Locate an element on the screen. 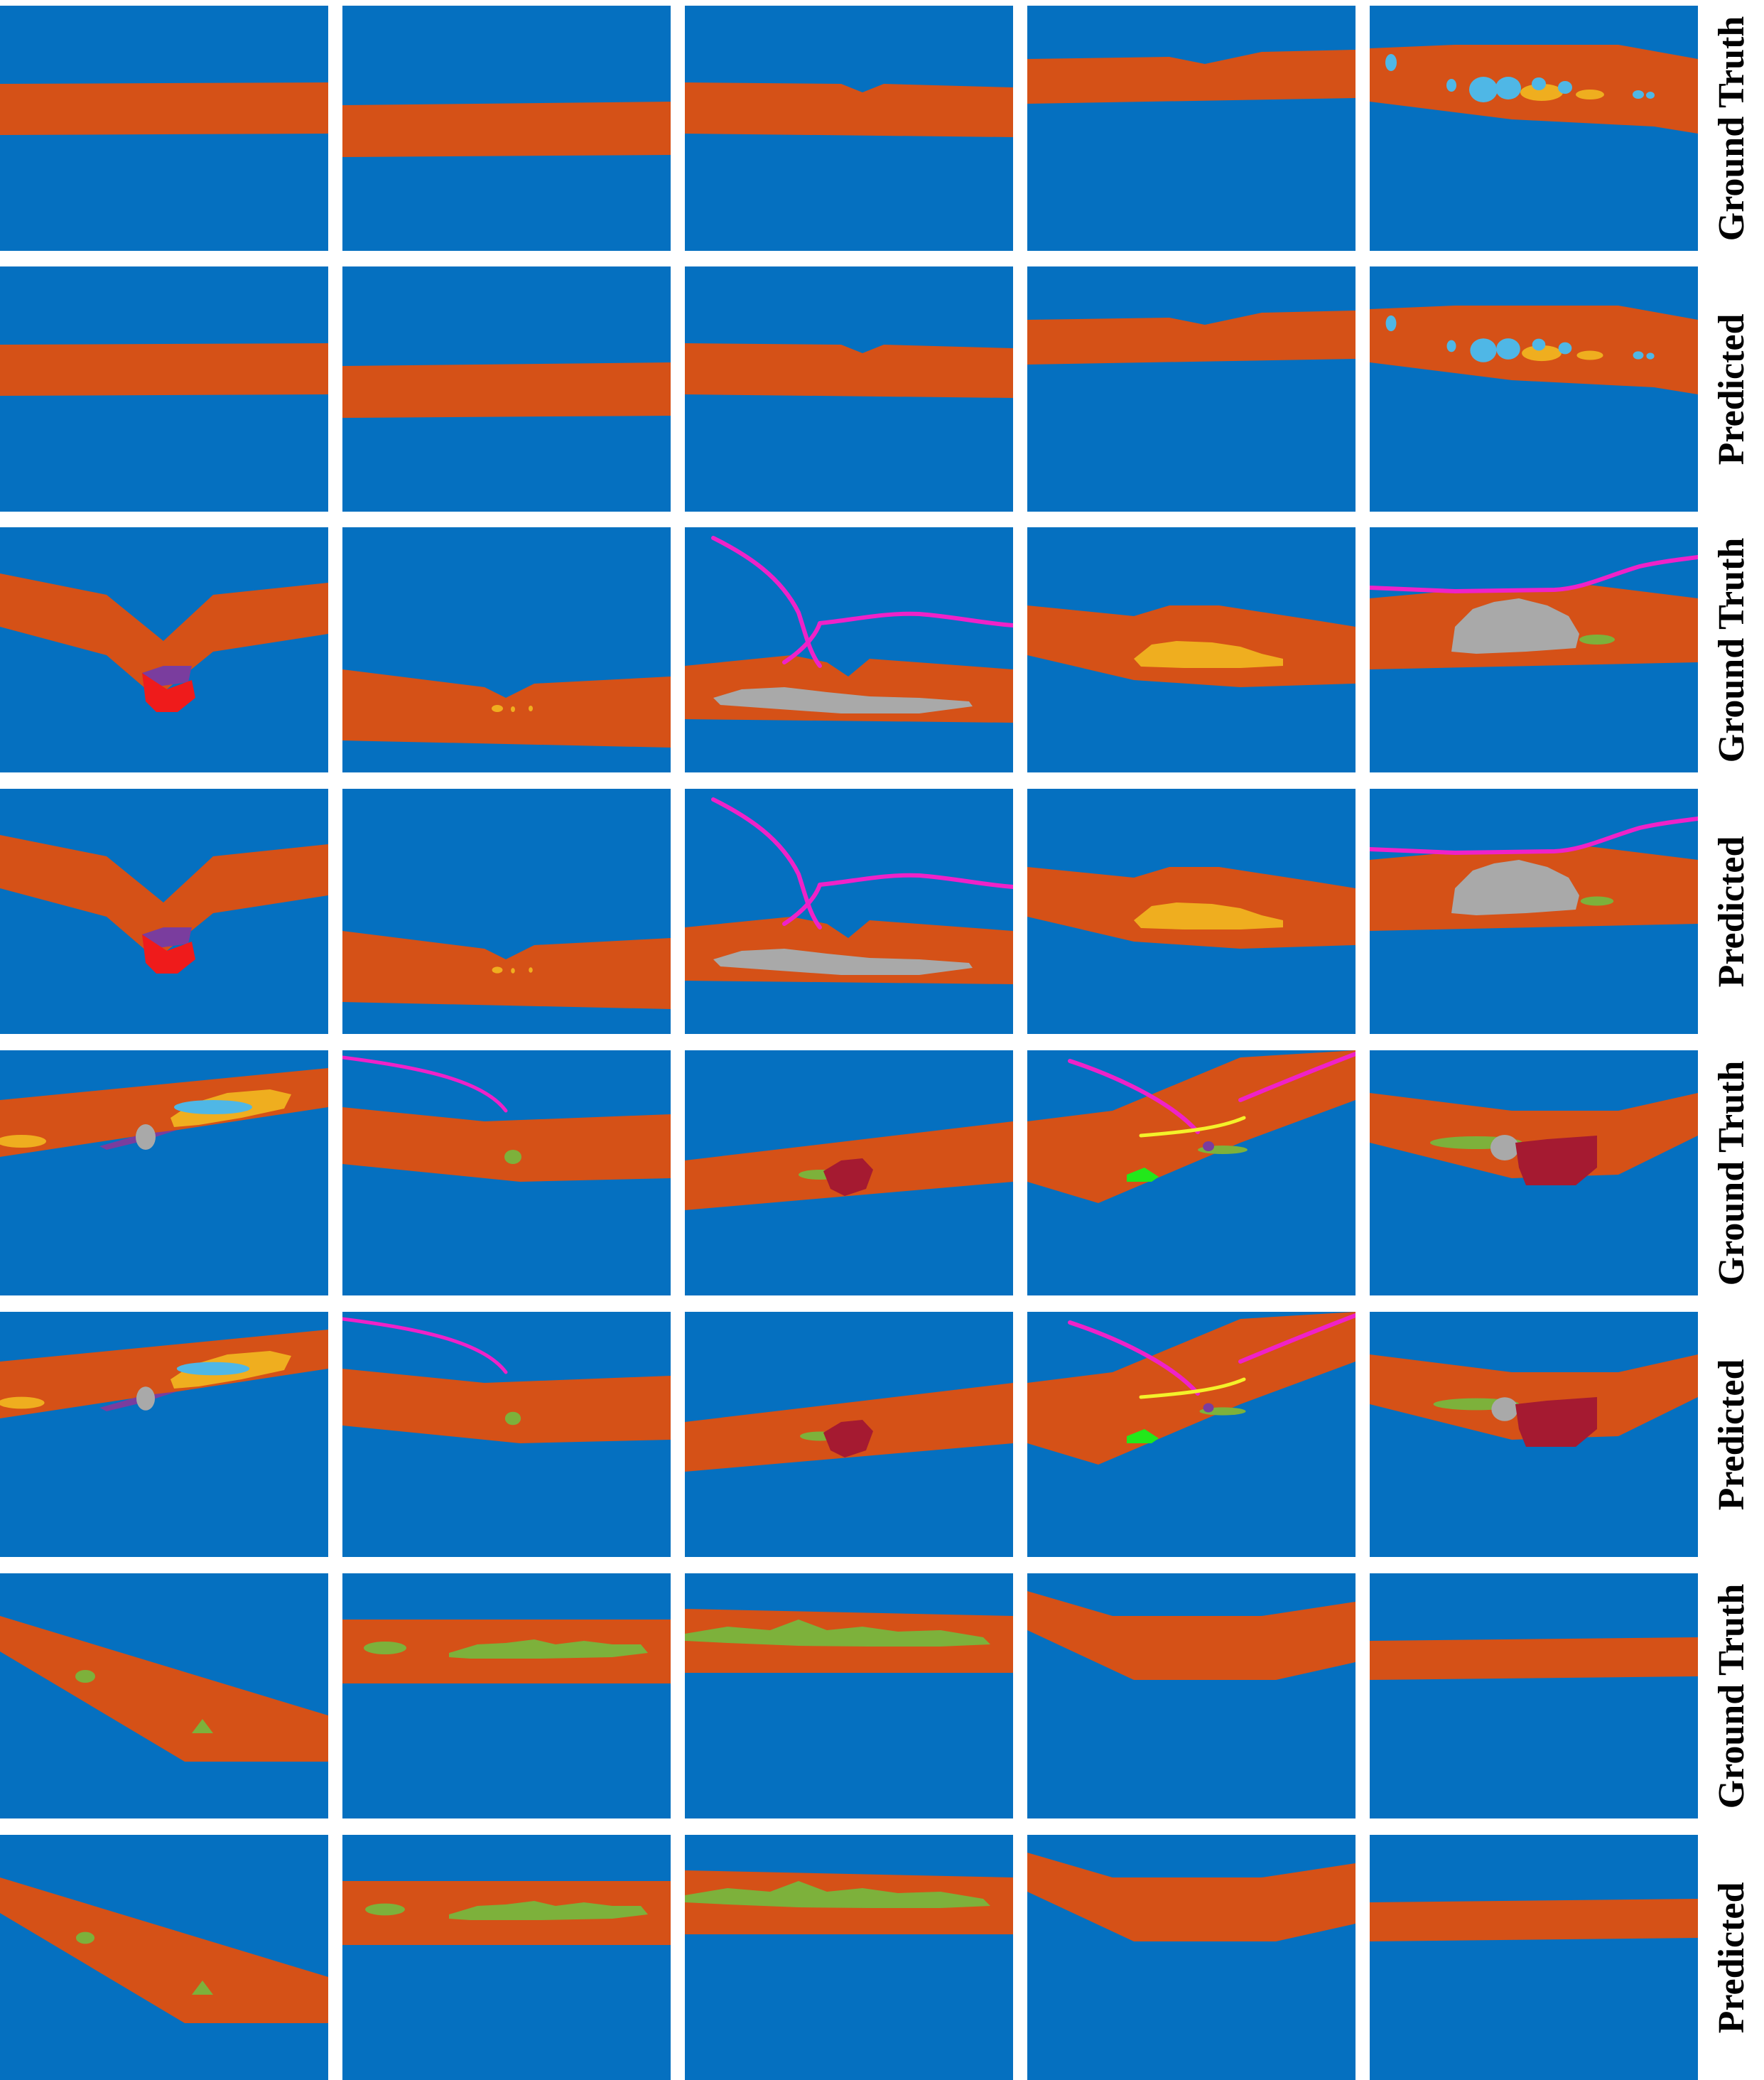 This screenshot has width=1764, height=2080. darkred-lesion-region is located at coordinates (1556, 1160).